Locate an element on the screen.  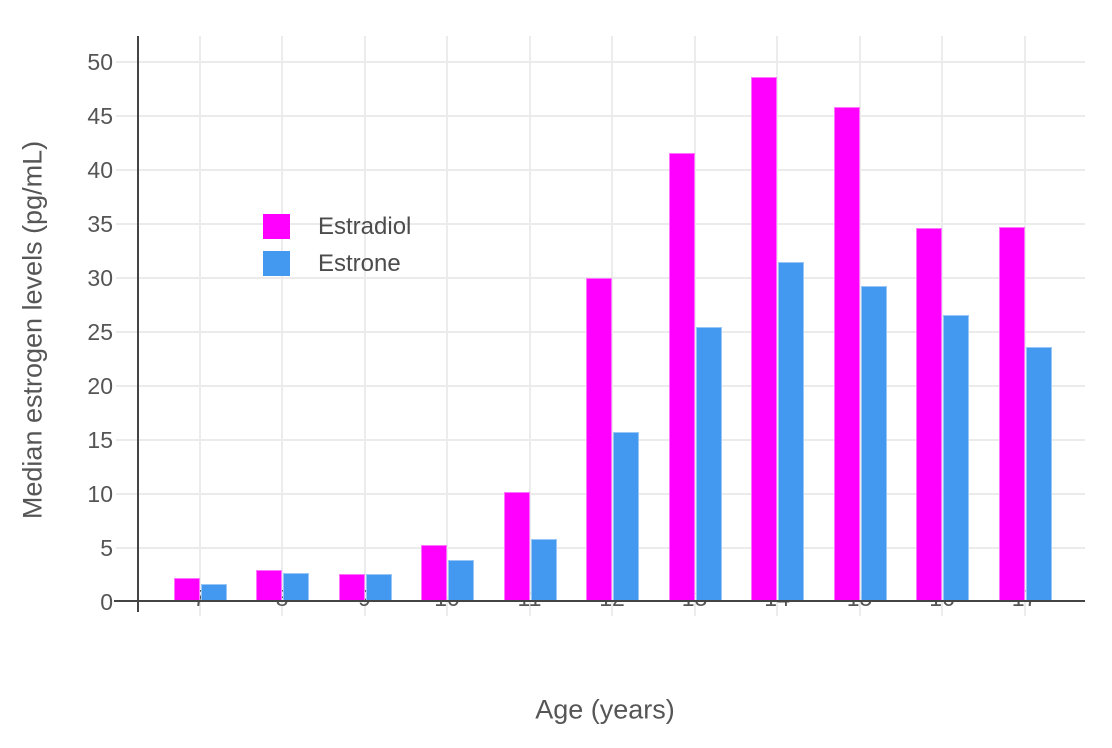
x-tick-label-14: 14 is located at coordinates (777, 598).